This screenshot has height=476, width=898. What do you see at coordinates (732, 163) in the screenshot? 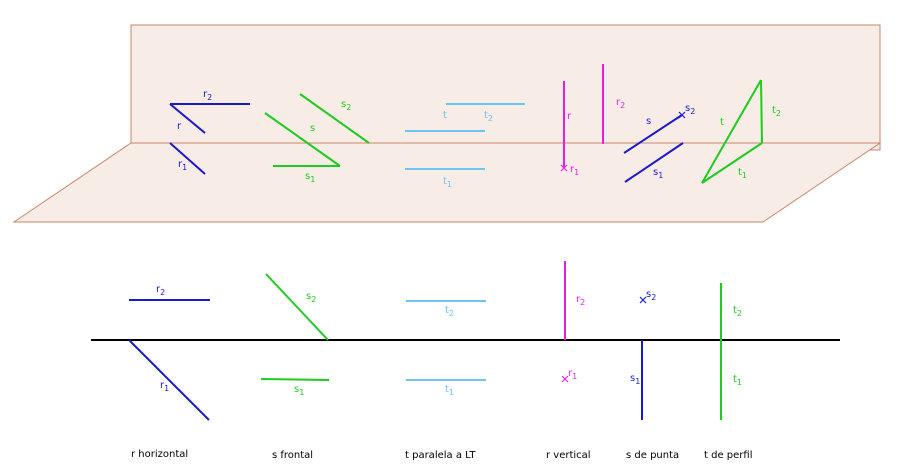
I see `persp-tp1-line` at bounding box center [732, 163].